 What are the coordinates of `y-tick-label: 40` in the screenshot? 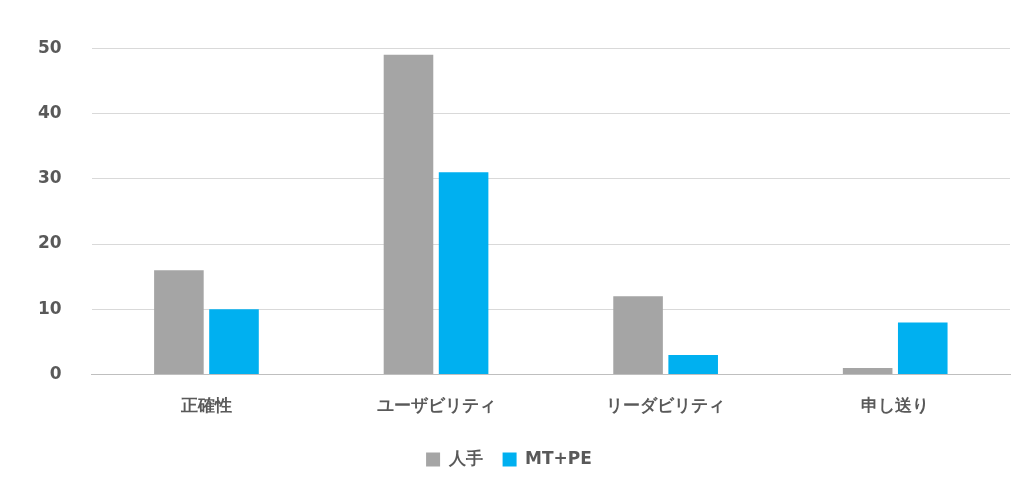 It's located at (49, 111).